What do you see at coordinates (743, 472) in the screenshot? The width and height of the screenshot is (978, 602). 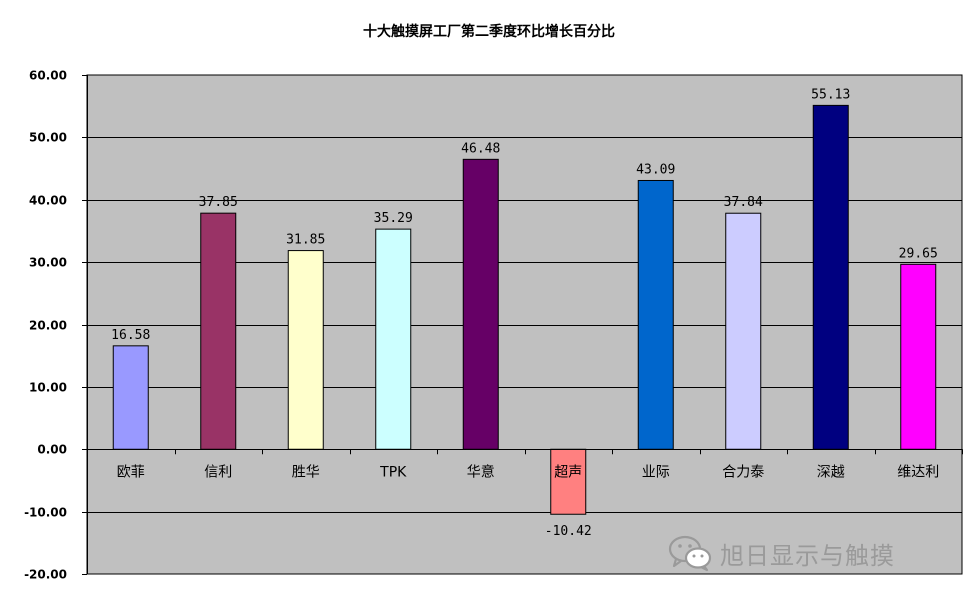 I see `category-label: 合力泰` at bounding box center [743, 472].